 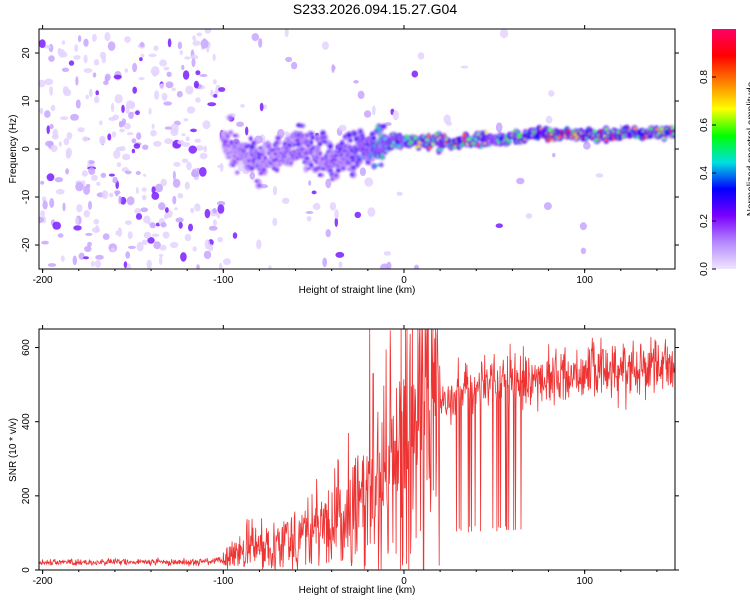 What do you see at coordinates (748, 148) in the screenshot?
I see `colorbar-label: Normalized spectral amplitude` at bounding box center [748, 148].